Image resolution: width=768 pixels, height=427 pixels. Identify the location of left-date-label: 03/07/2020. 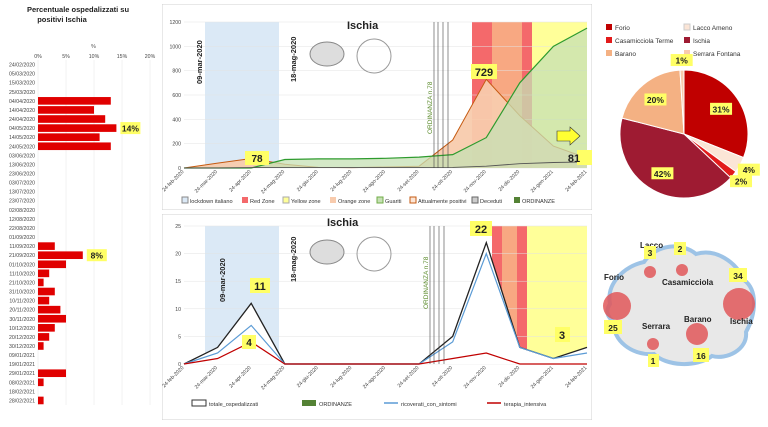
(22, 184).